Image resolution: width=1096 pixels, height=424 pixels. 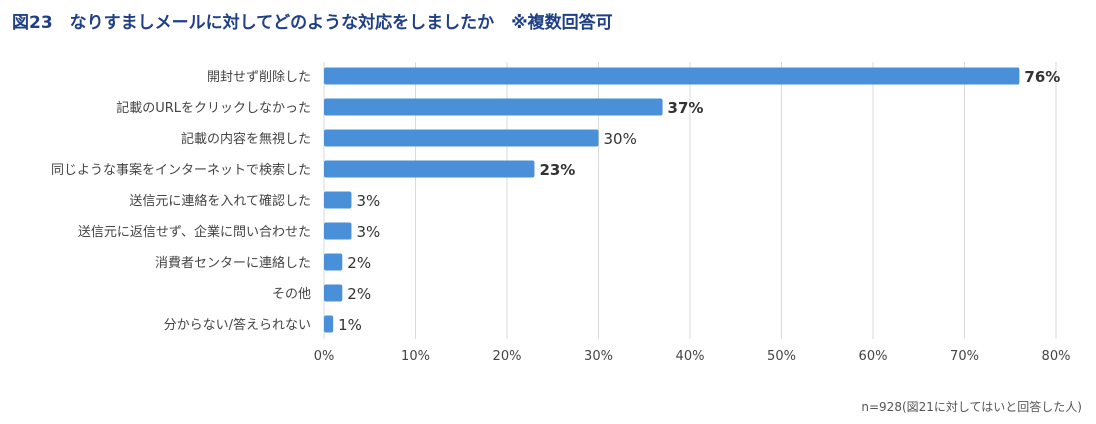 I want to click on category-label: 記載の内容を無視した, so click(x=246, y=139).